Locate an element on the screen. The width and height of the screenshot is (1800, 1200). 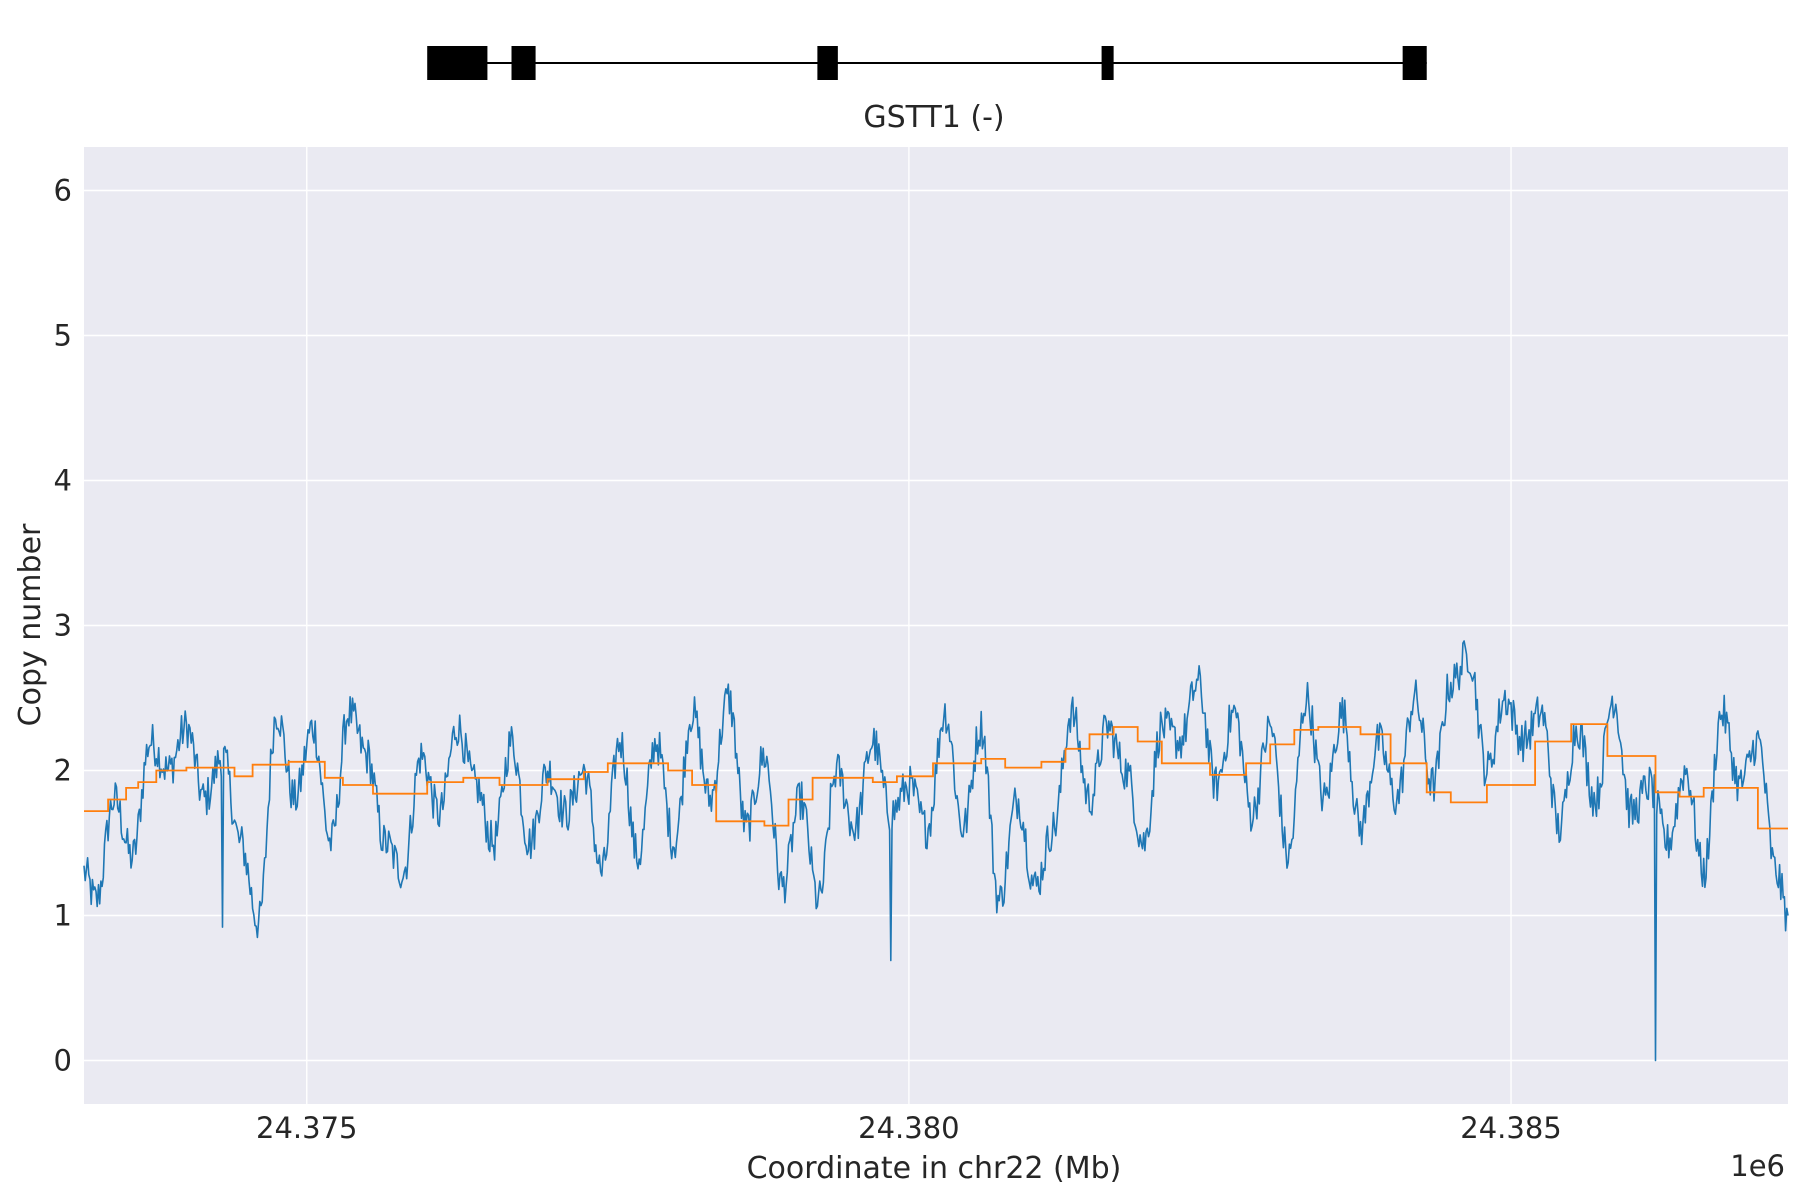
x-tick-label: 24.385 is located at coordinates (1510, 1128).